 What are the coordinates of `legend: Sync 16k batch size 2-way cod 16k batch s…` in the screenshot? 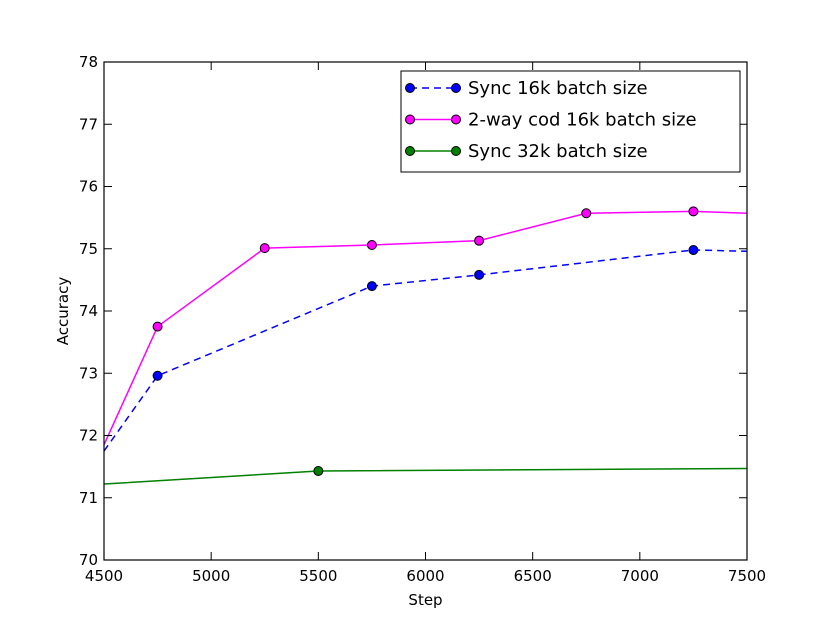 It's located at (570, 121).